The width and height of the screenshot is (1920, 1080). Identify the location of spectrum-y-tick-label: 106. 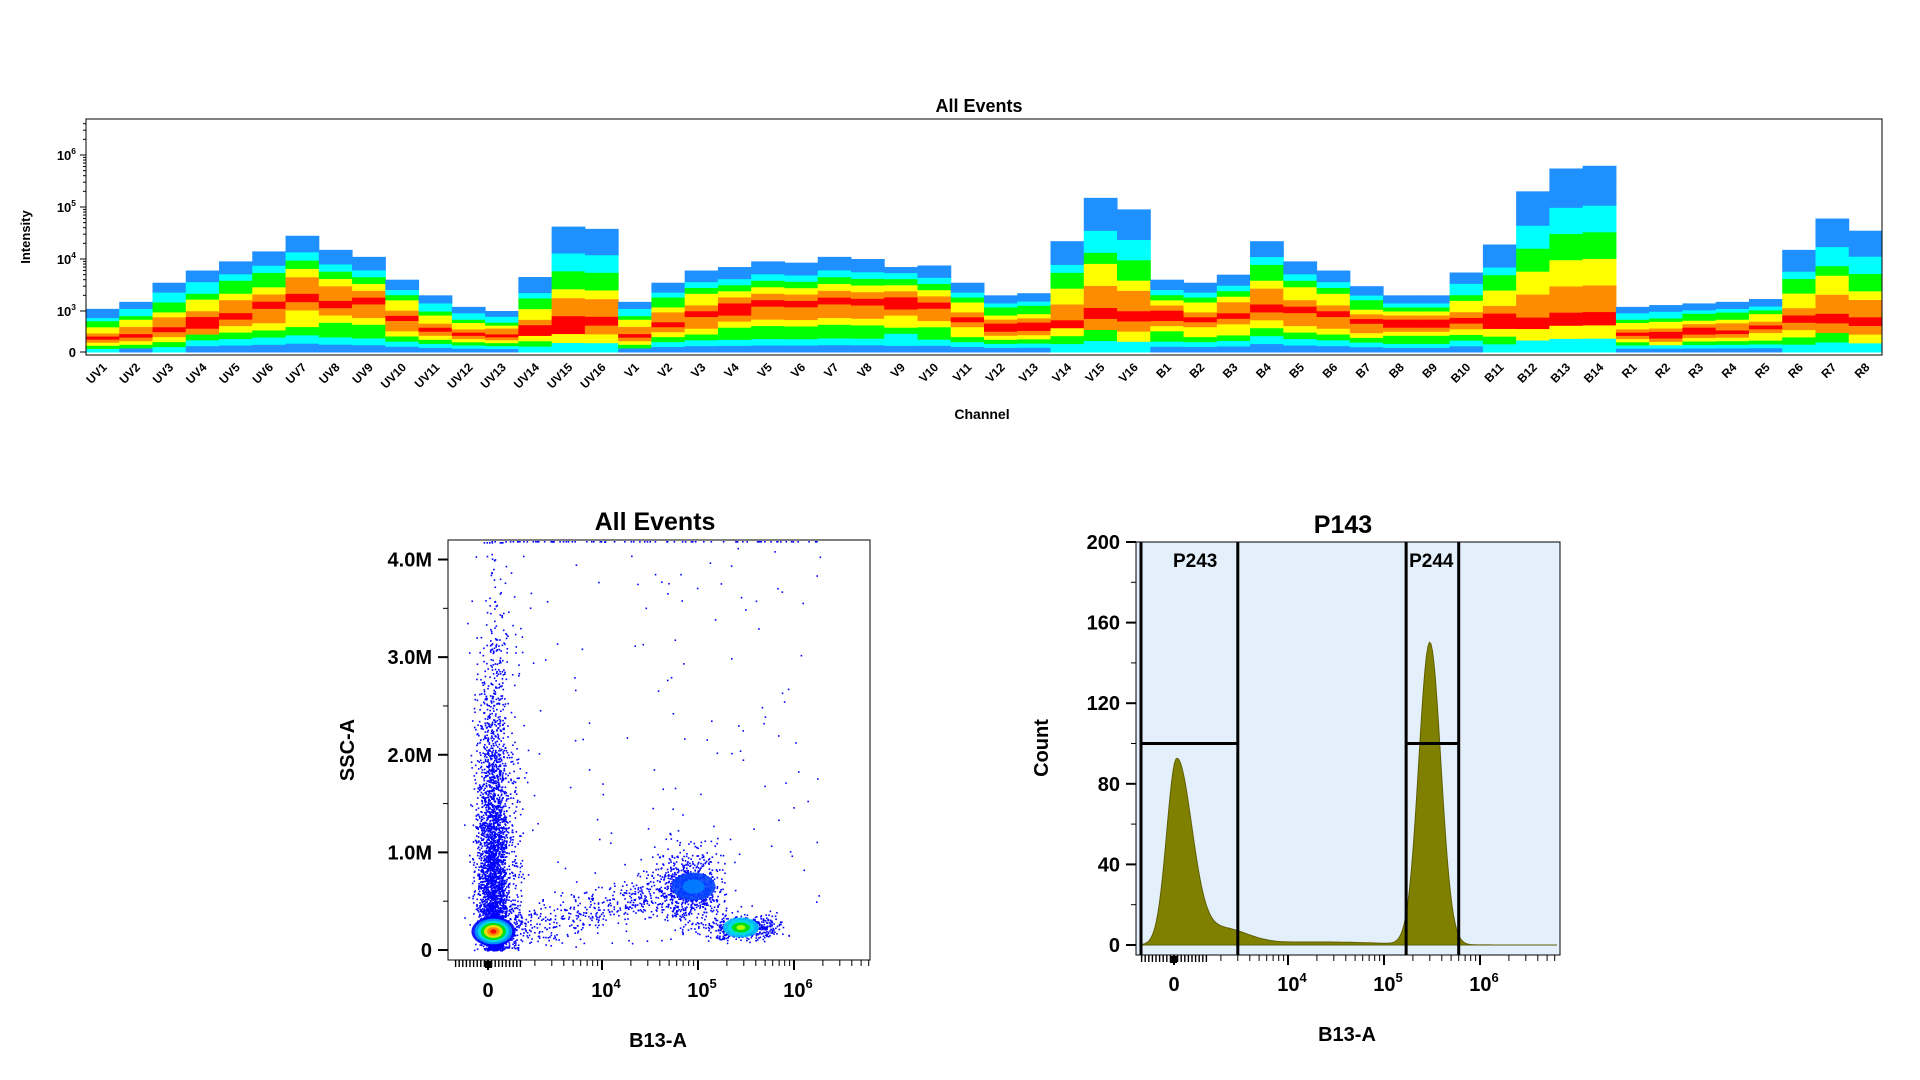
(66, 154).